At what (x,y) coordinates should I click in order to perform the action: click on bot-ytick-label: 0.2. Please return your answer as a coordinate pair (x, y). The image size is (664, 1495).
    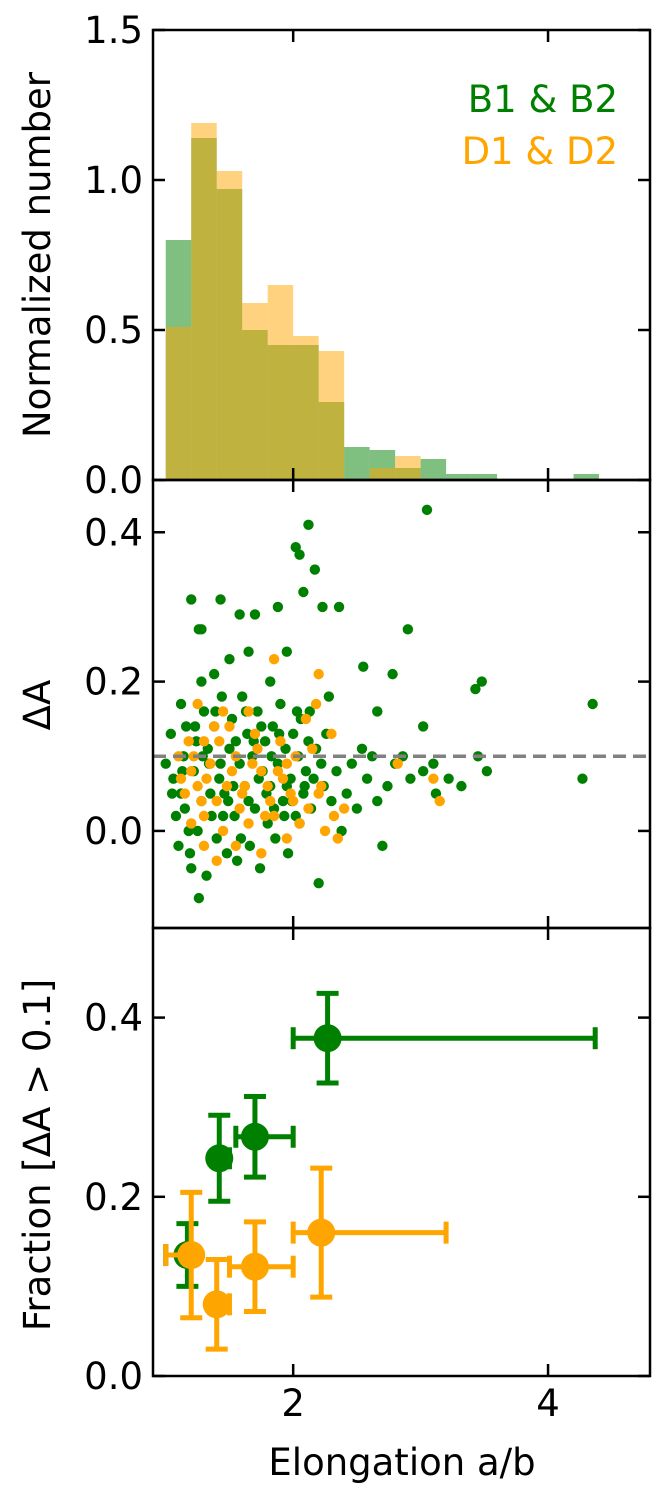
    Looking at the image, I should click on (113, 1197).